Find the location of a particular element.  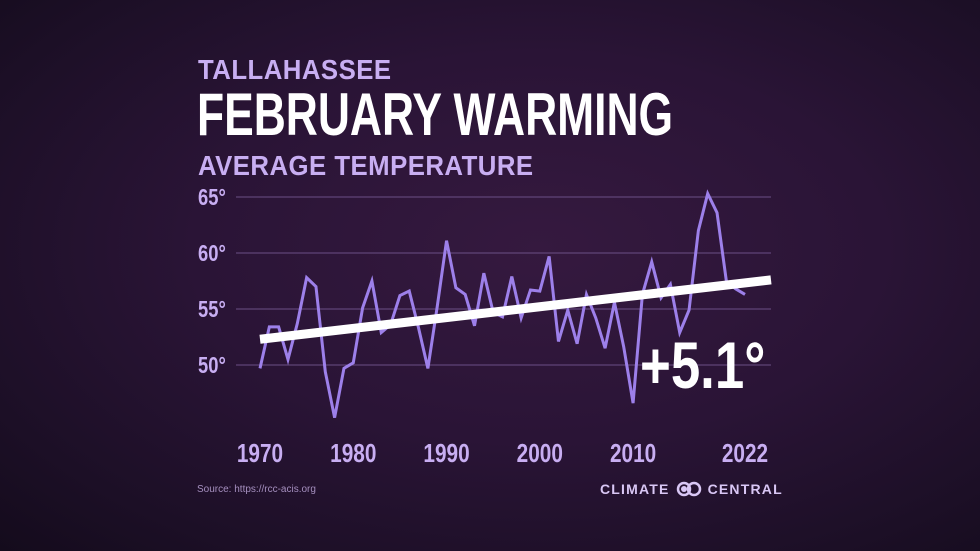

x-tick-label: 1990 is located at coordinates (446, 453).